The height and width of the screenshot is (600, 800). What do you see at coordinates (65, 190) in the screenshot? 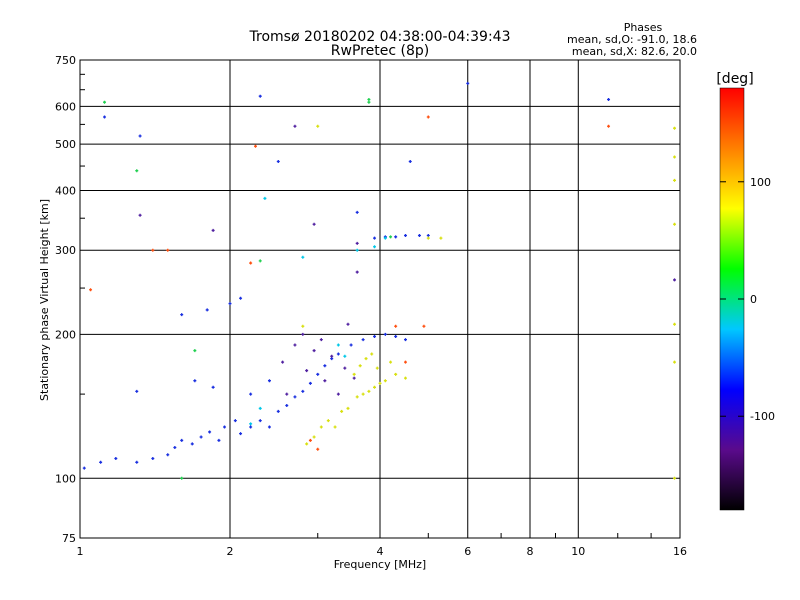
I see `y-tick-label: 400` at bounding box center [65, 190].